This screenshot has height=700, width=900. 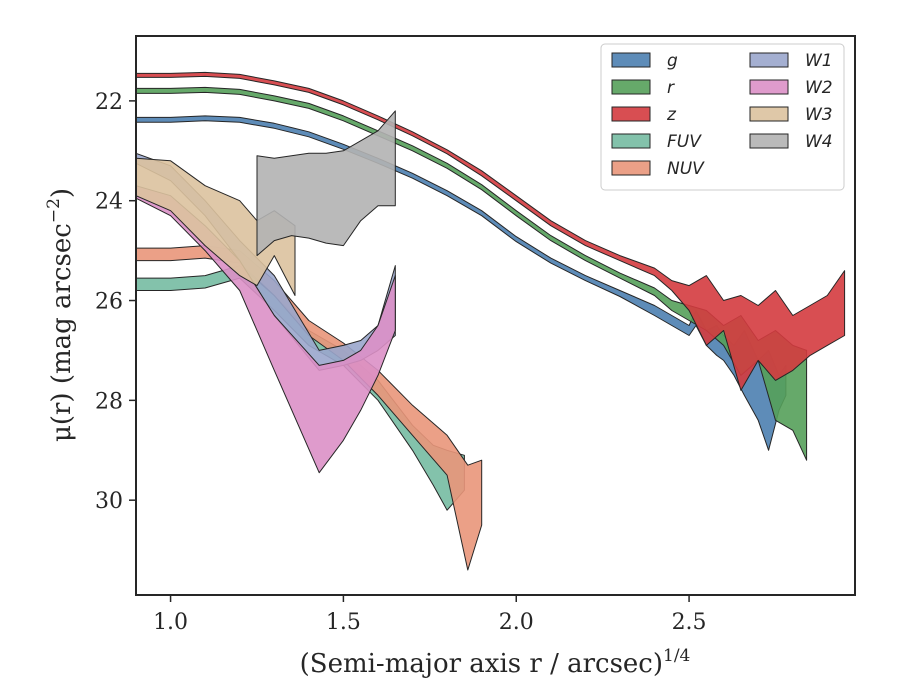 I want to click on legend-label-z: z, so click(x=671, y=115).